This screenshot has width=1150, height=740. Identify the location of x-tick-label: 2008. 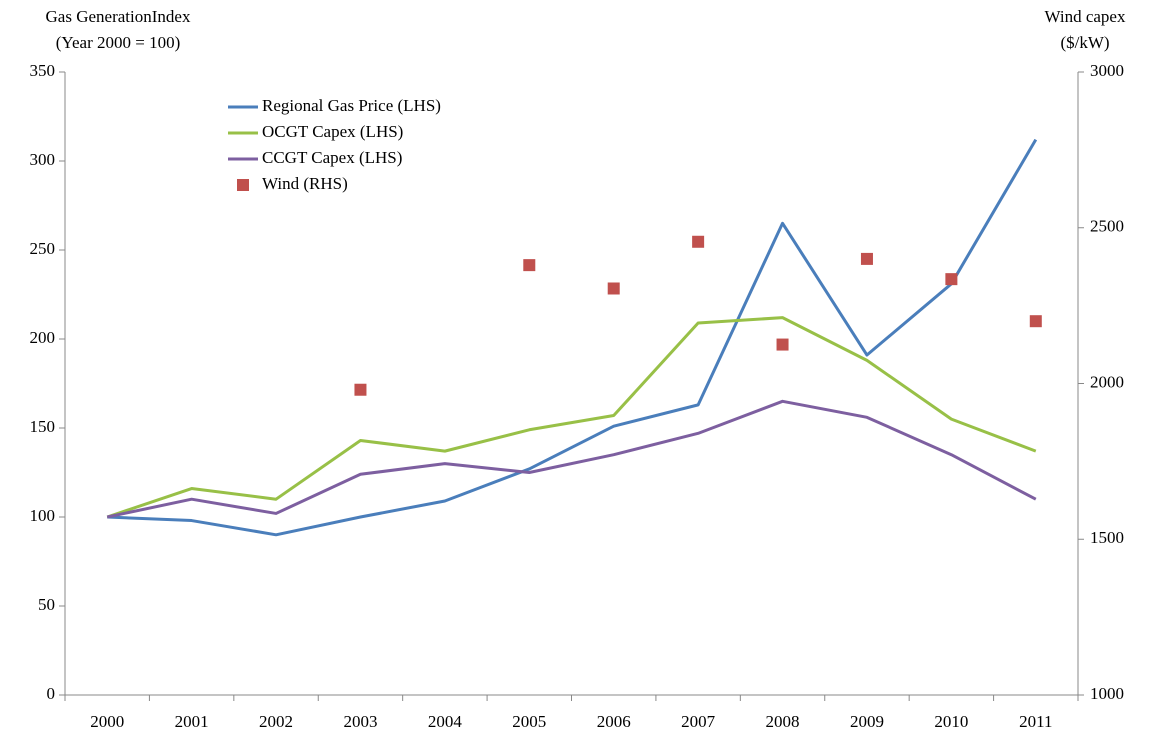
(783, 721).